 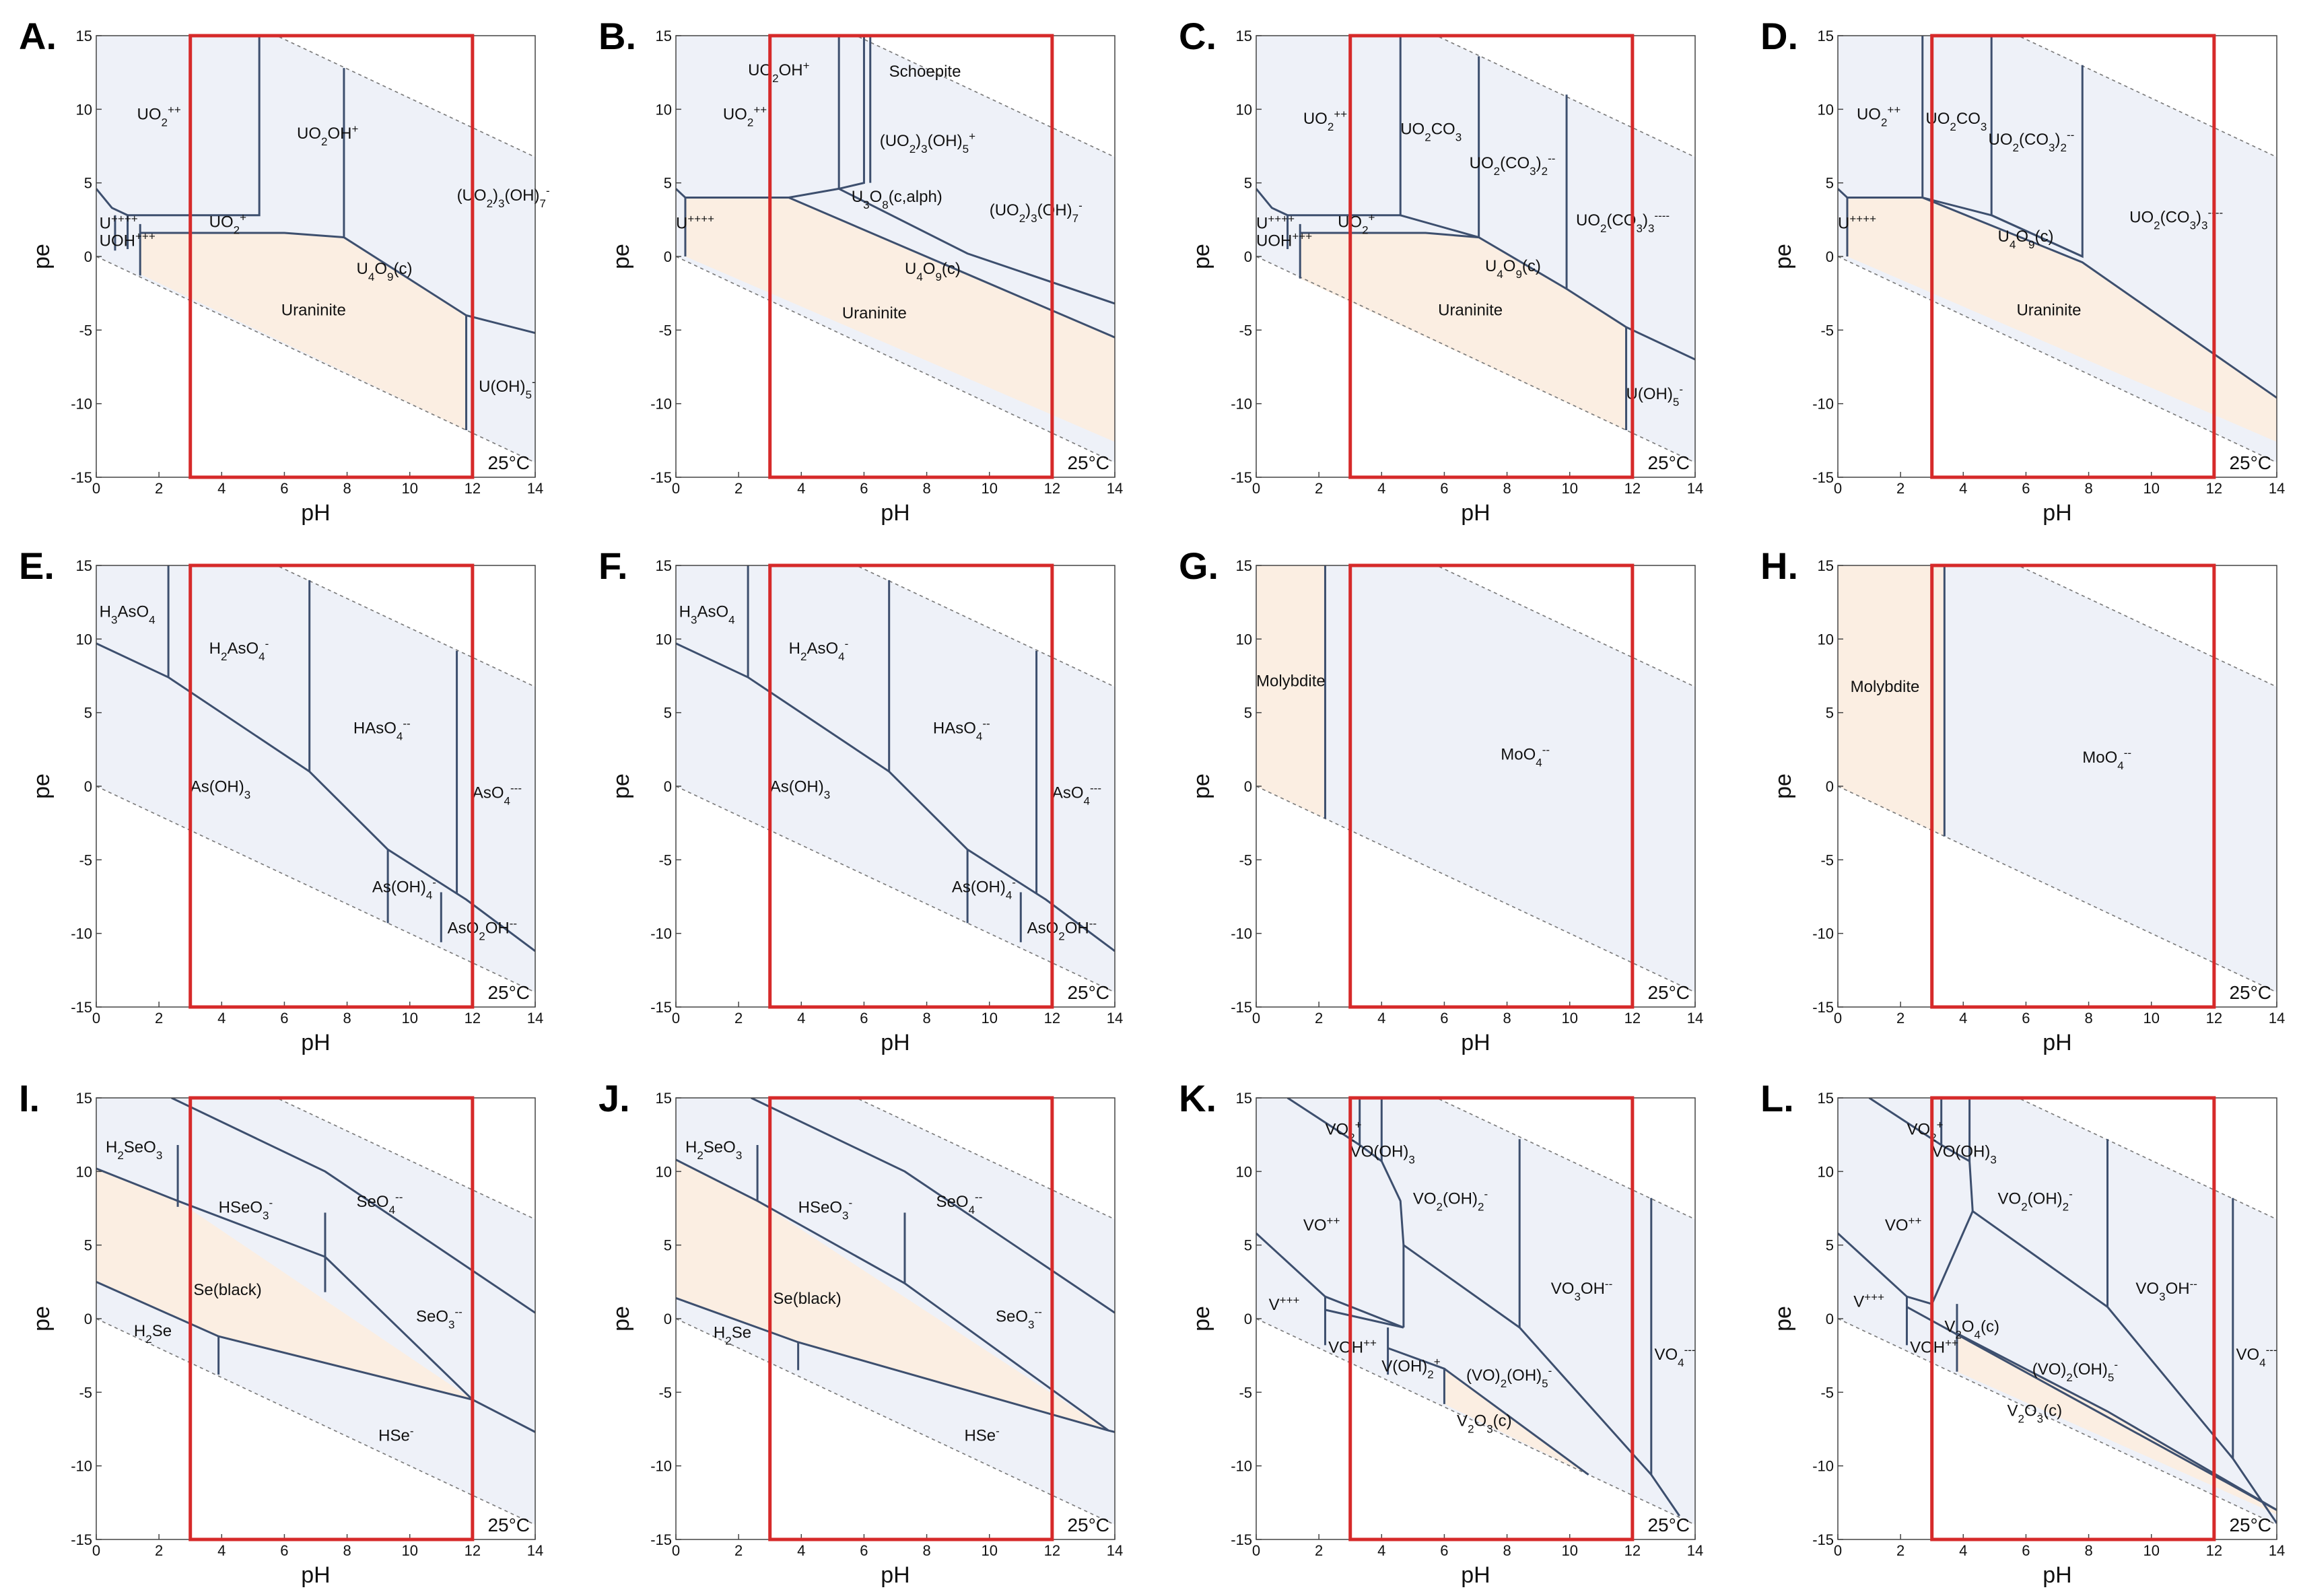 I want to click on region-label: UO2CO3, so click(x=1431, y=132).